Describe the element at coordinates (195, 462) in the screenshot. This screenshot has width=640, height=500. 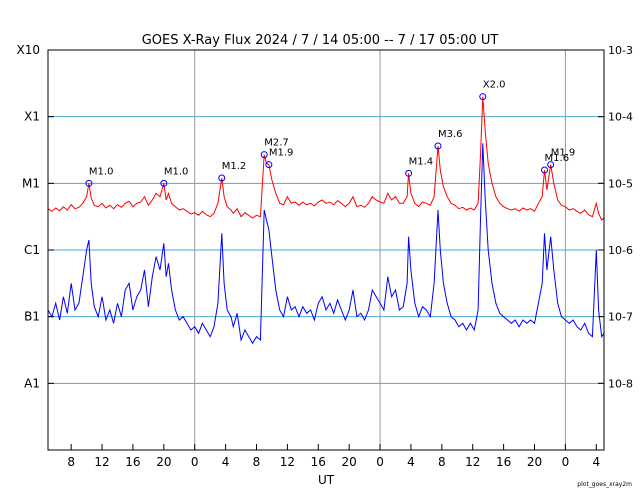
I see `time-label-4: 0` at that location.